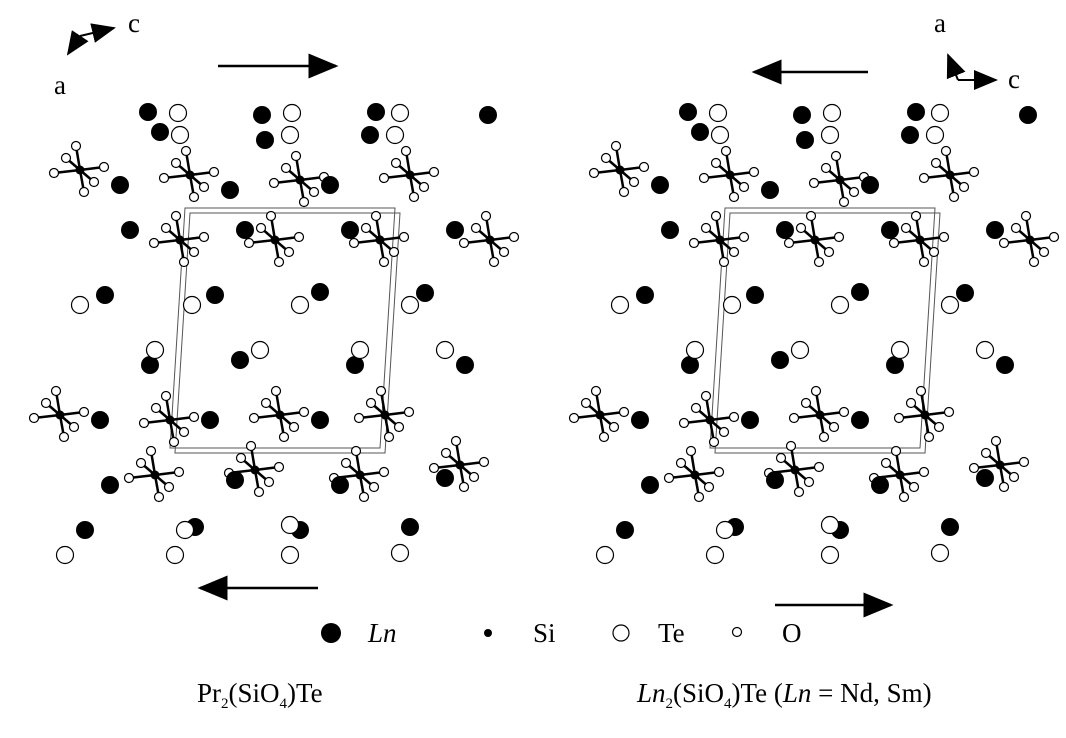 The width and height of the screenshot is (1066, 738). I want to click on legend-o, so click(737, 632).